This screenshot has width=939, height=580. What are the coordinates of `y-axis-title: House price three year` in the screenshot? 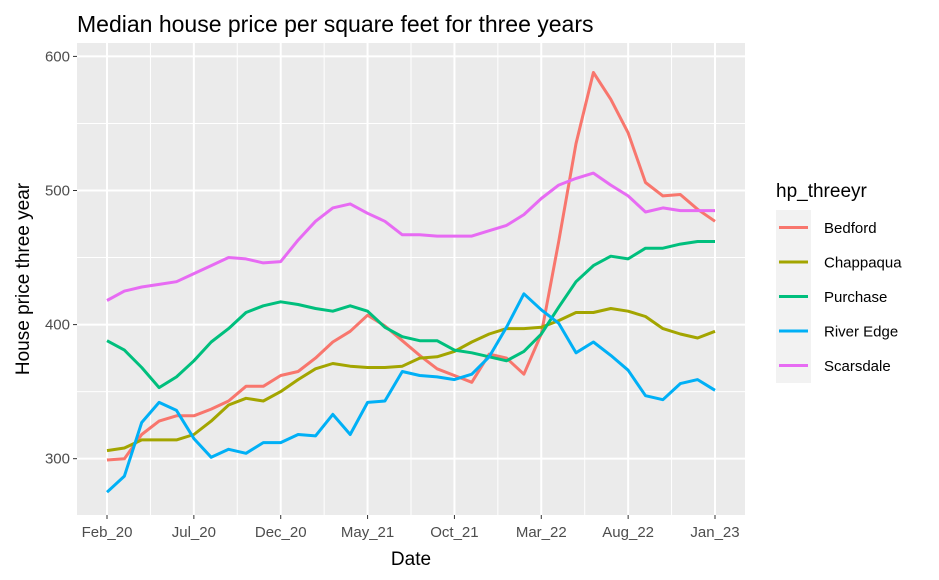 It's located at (23, 278).